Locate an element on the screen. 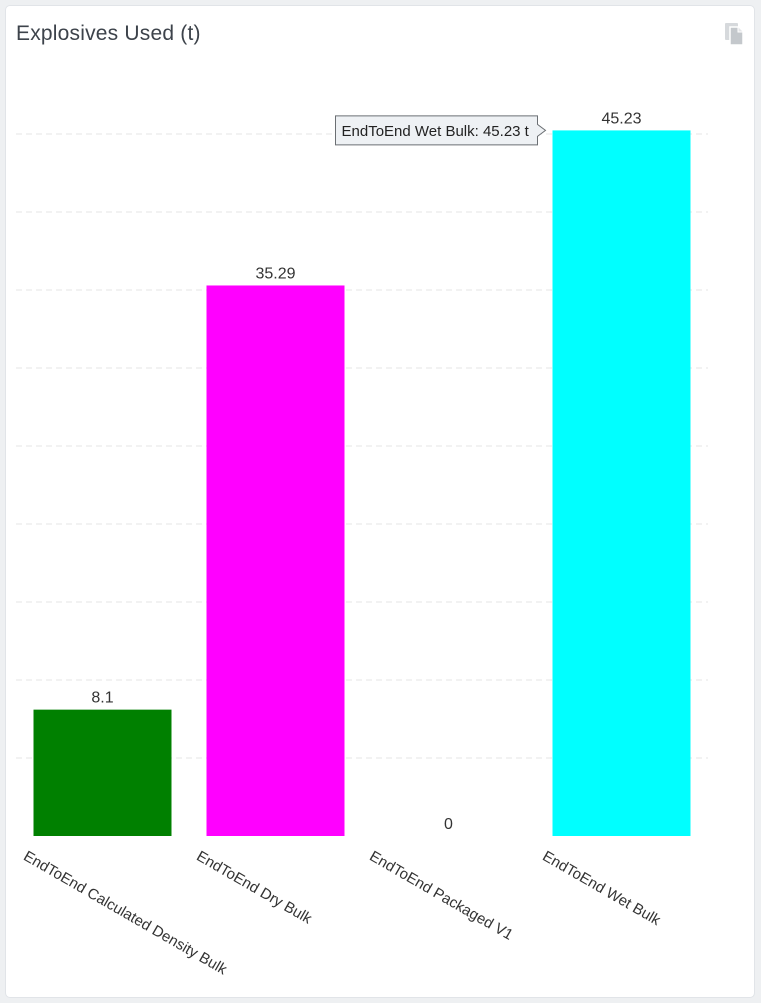 The height and width of the screenshot is (1003, 761). tooltip-box is located at coordinates (441, 130).